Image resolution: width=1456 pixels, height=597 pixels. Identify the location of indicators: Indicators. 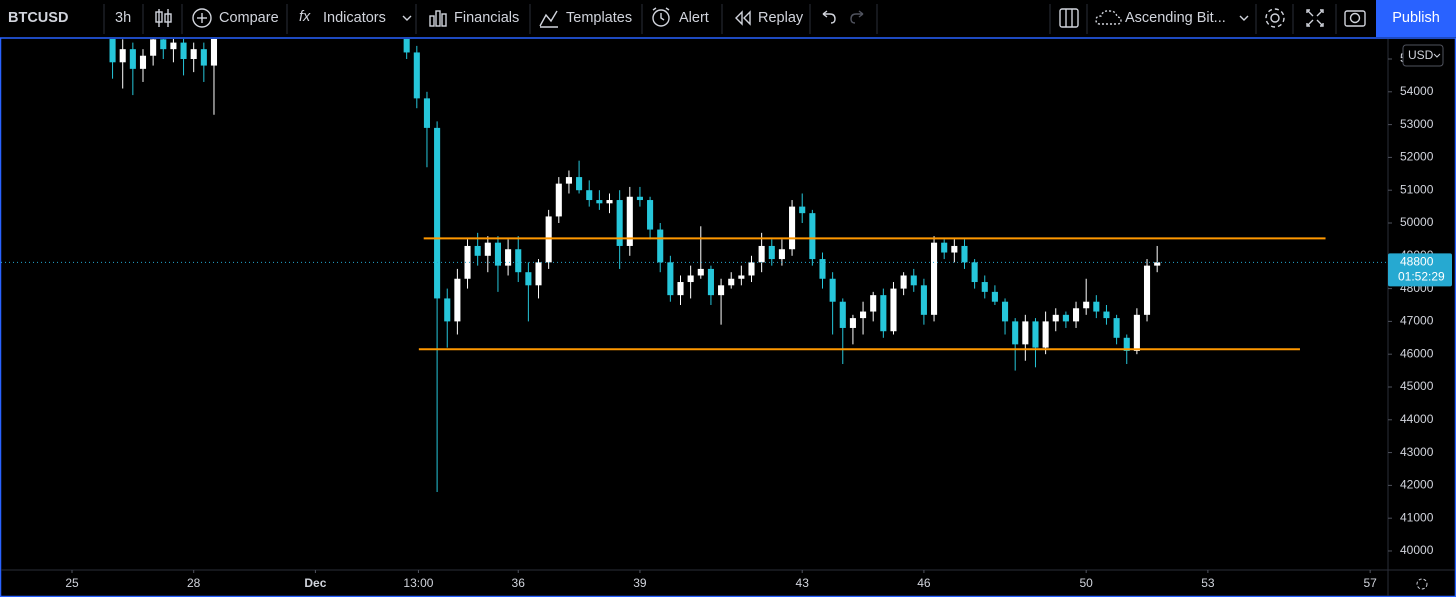
(354, 18).